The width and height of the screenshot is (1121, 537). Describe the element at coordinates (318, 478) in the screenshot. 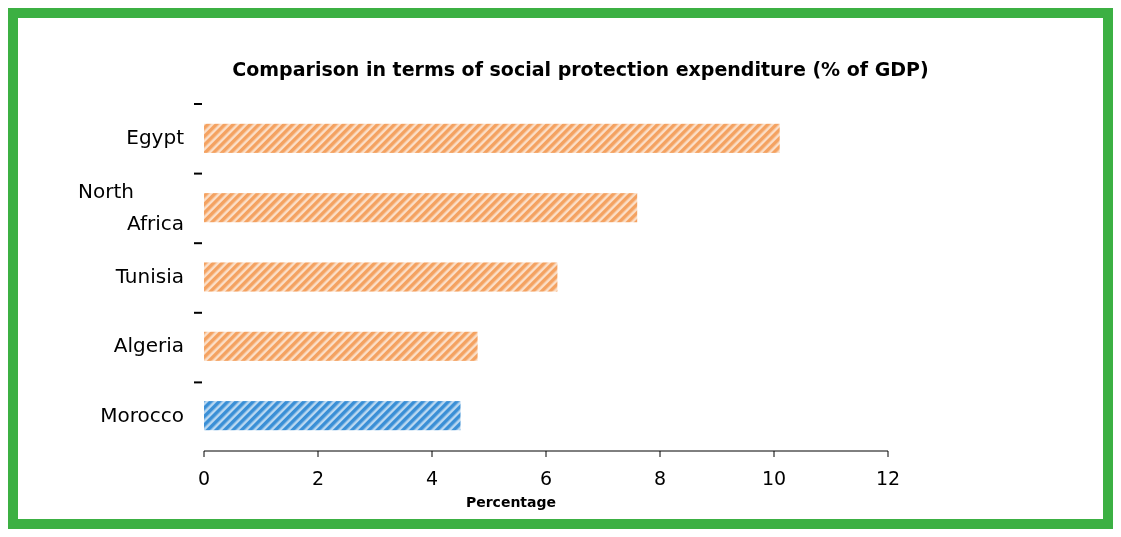

I see `x-tick-label: 2` at that location.